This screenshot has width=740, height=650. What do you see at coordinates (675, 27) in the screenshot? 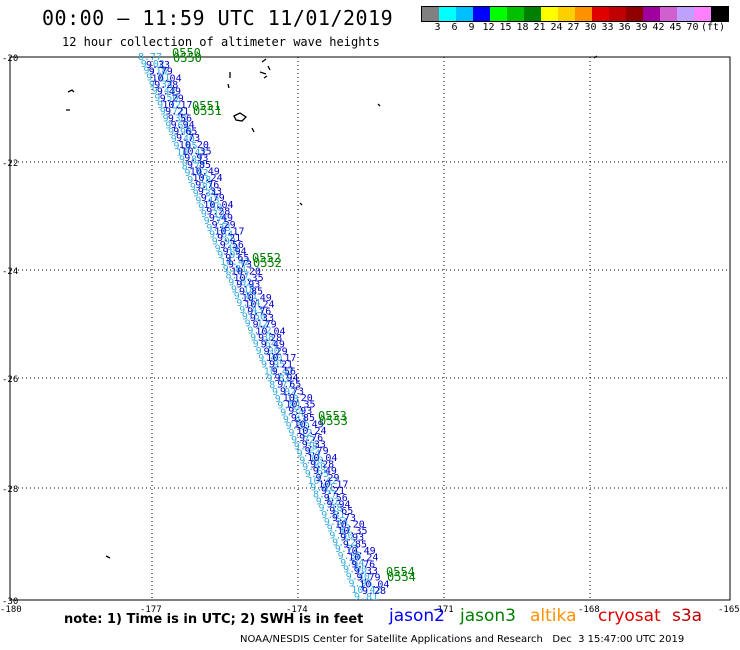
I see `legend-label: 45` at bounding box center [675, 27].